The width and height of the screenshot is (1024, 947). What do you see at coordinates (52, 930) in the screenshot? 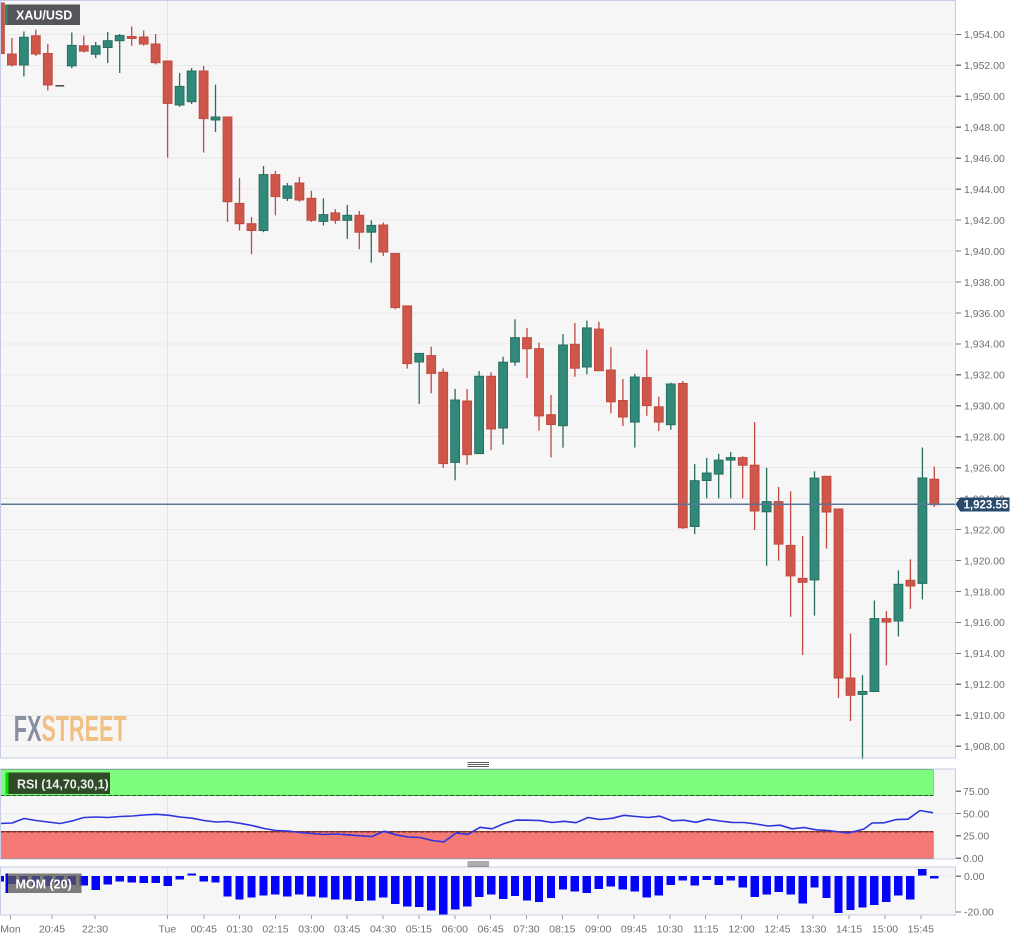
I see `svg-text: 20:45` at bounding box center [52, 930].